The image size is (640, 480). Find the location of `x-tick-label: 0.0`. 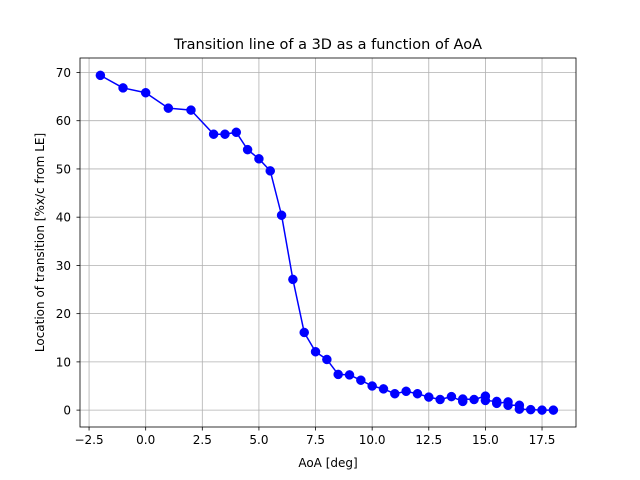

x-tick-label: 0.0 is located at coordinates (145, 440).